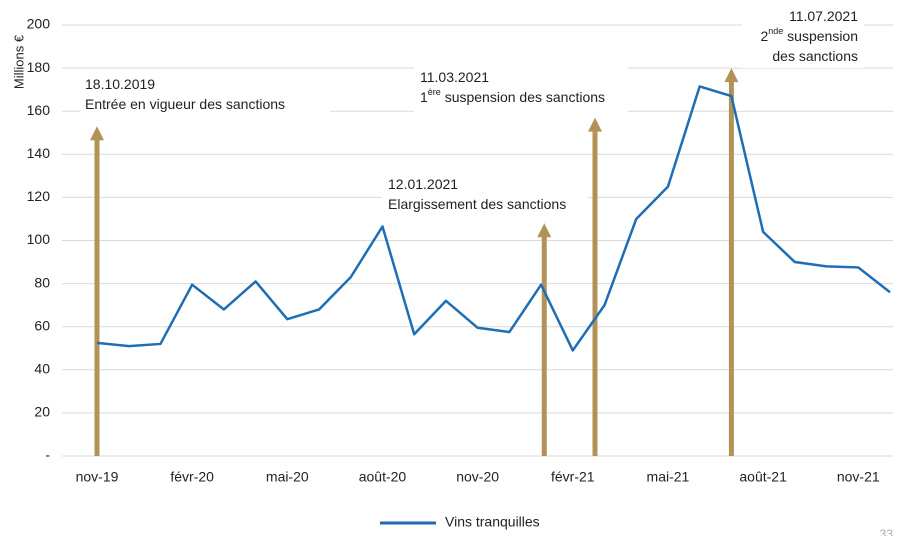 This screenshot has width=903, height=536. Describe the element at coordinates (39, 67) in the screenshot. I see `y-tick-label: 180` at that location.